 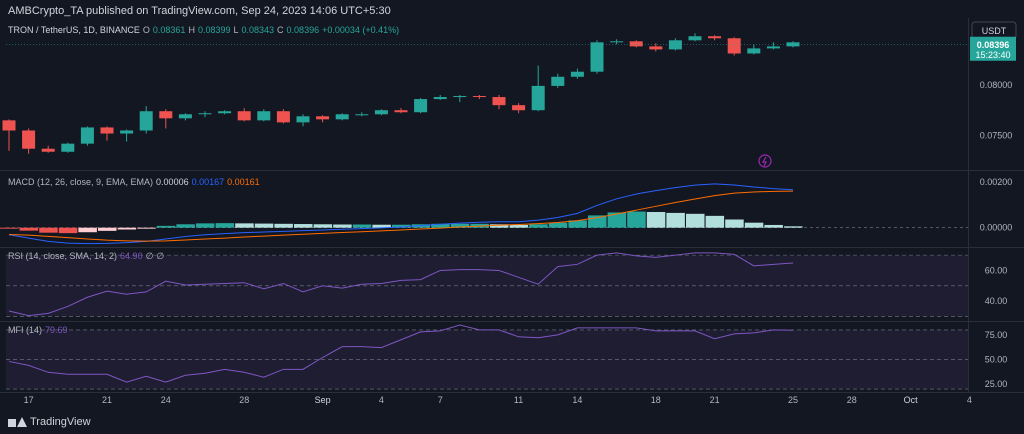 What do you see at coordinates (994, 31) in the screenshot?
I see `currency-label: USDT` at bounding box center [994, 31].